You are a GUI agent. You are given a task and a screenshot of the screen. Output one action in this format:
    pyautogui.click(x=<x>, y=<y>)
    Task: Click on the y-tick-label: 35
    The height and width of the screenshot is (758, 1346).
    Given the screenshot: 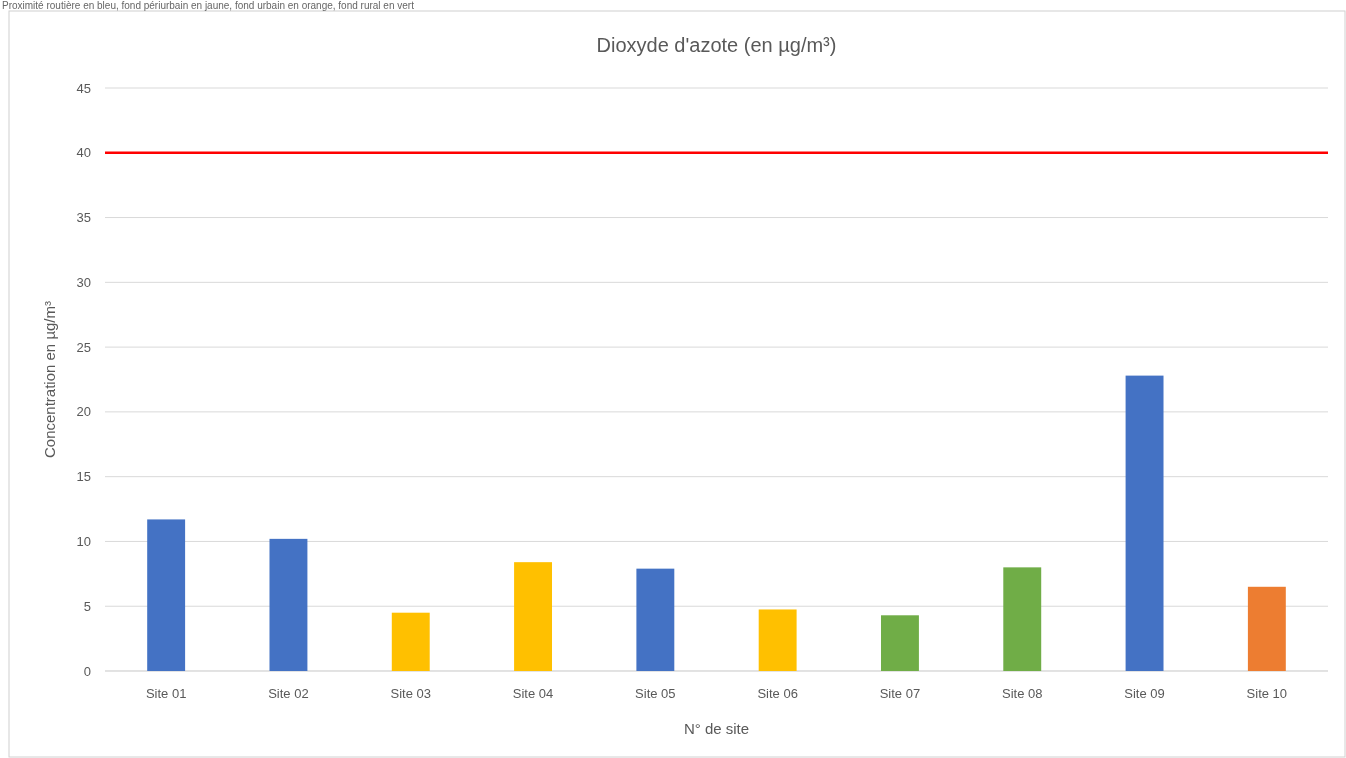 What is the action you would take?
    pyautogui.click(x=83, y=218)
    